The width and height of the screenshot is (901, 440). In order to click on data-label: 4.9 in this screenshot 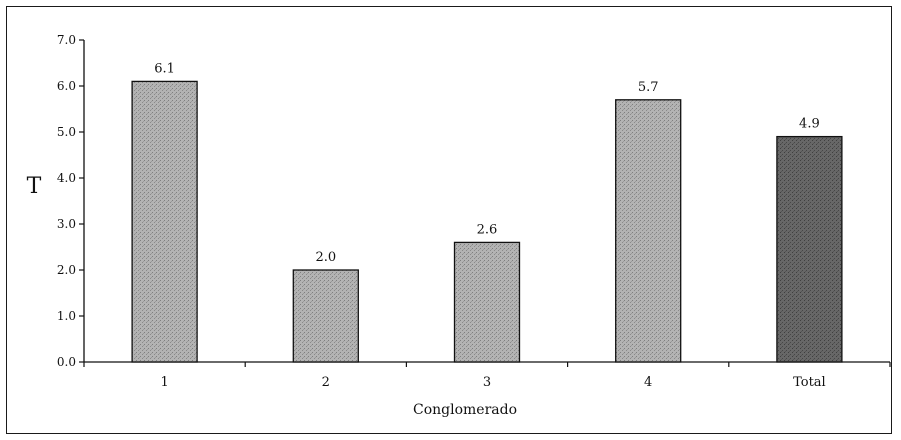, I will do `click(809, 124)`.